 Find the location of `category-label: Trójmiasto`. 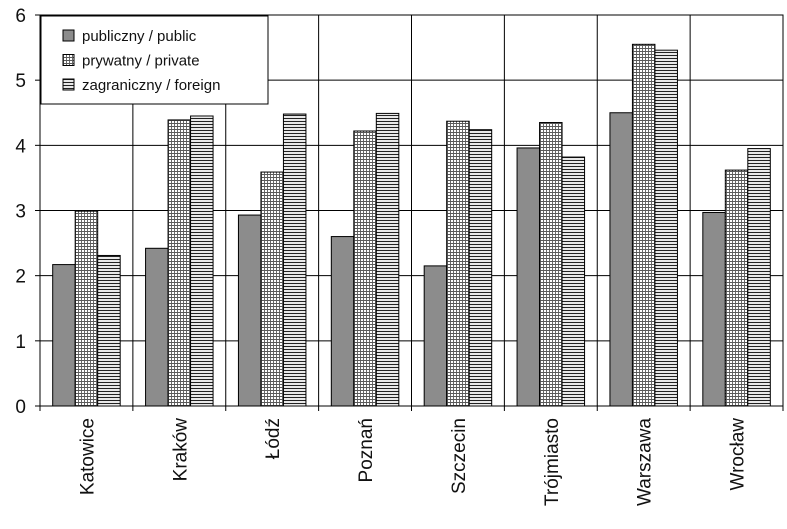

category-label: Trójmiasto is located at coordinates (552, 462).